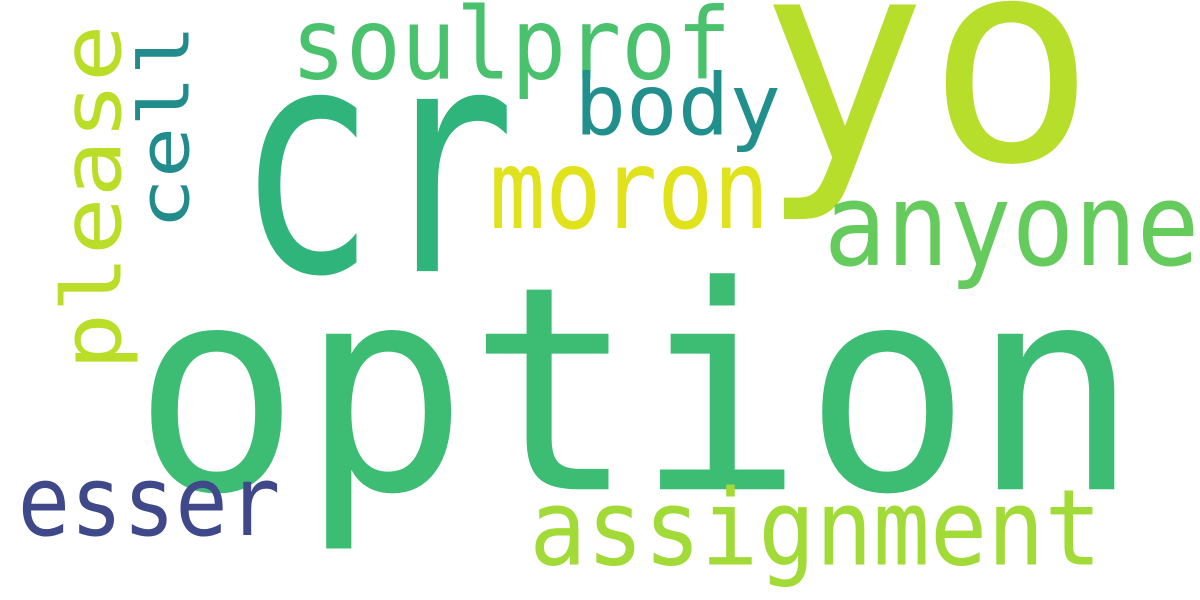 This screenshot has height=600, width=1200. Describe the element at coordinates (165, 127) in the screenshot. I see `word-cell: cell` at that location.